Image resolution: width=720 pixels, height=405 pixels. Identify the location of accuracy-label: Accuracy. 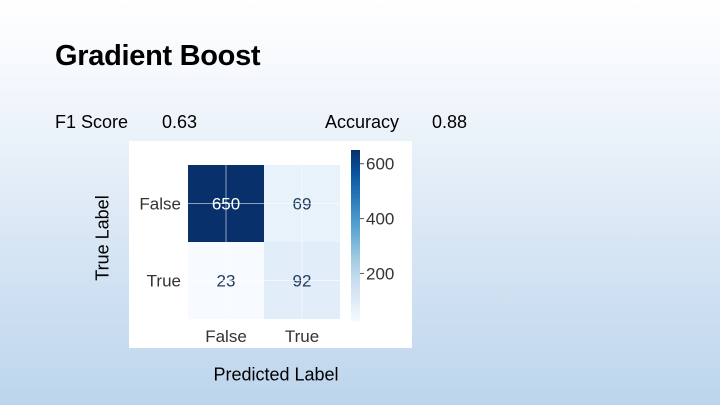
(362, 122).